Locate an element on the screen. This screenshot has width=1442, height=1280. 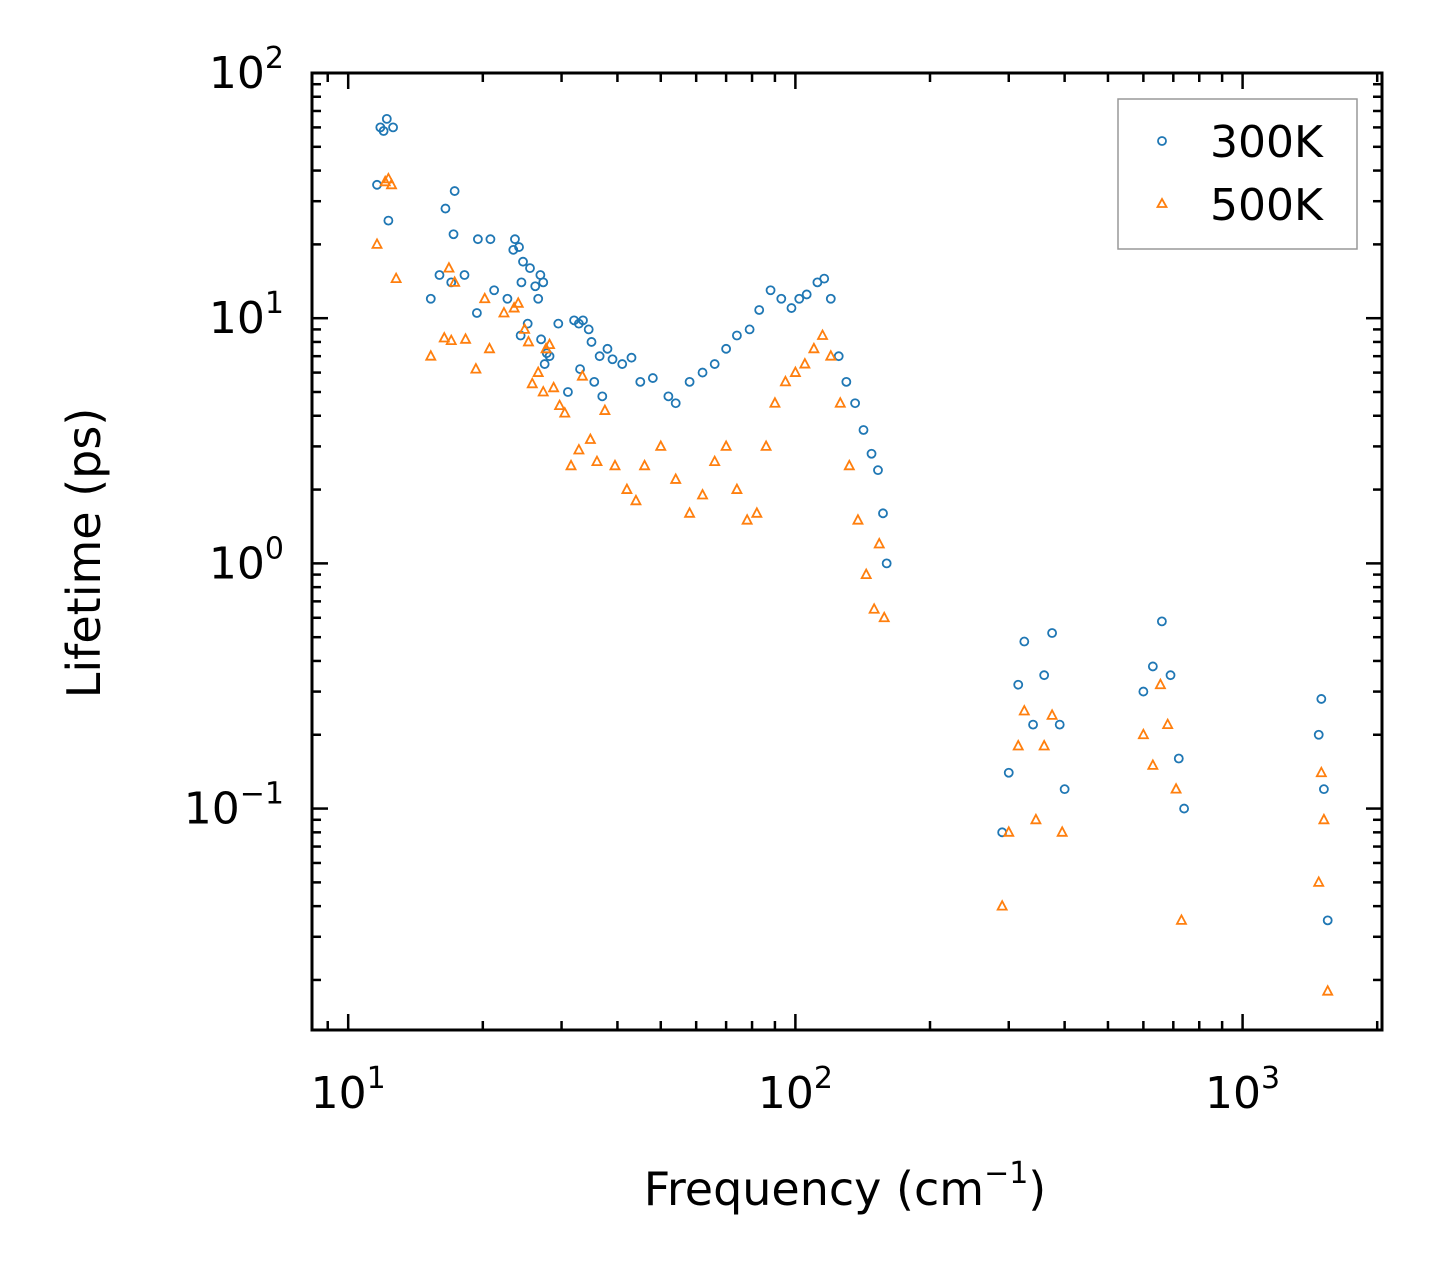
y-tick-label: 10¹ is located at coordinates (246, 315).